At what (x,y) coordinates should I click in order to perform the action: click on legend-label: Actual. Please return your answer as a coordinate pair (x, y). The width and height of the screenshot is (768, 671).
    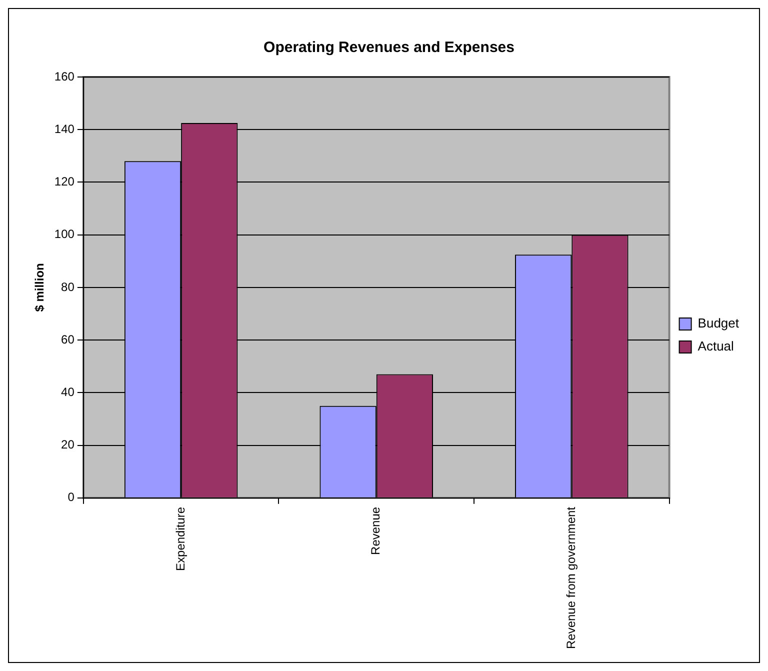
    Looking at the image, I should click on (716, 346).